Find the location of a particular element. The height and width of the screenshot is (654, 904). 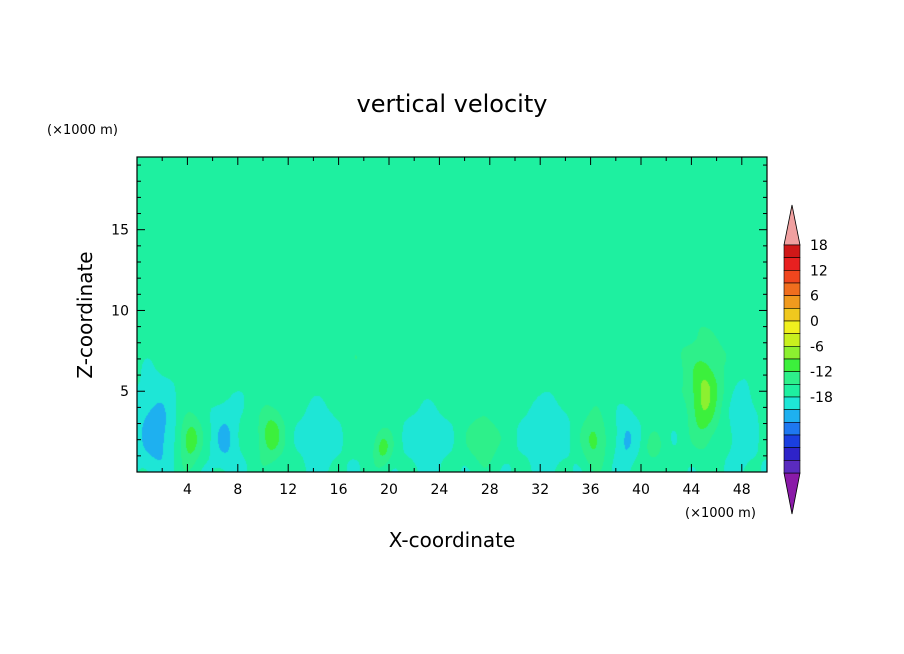

x-tick-label: 28 is located at coordinates (490, 490).